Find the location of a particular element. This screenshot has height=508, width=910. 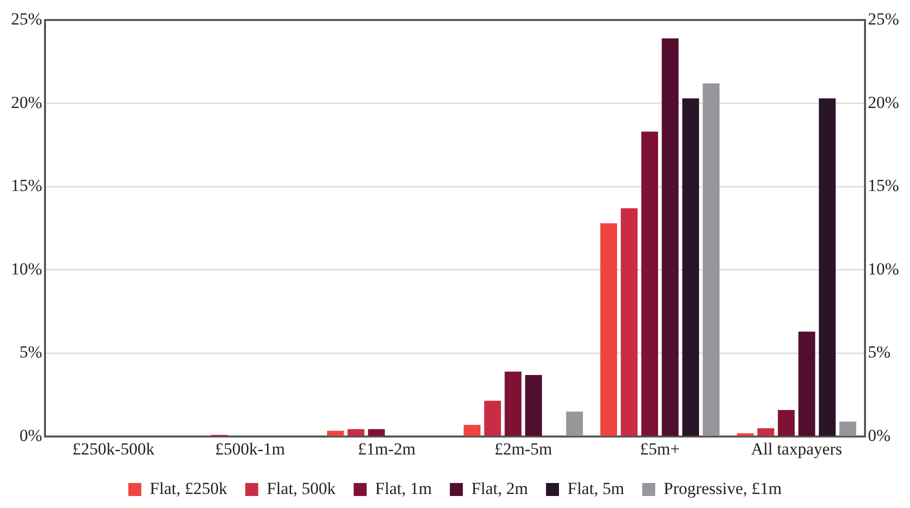

y-tick-label: 15% is located at coordinates (26, 186).